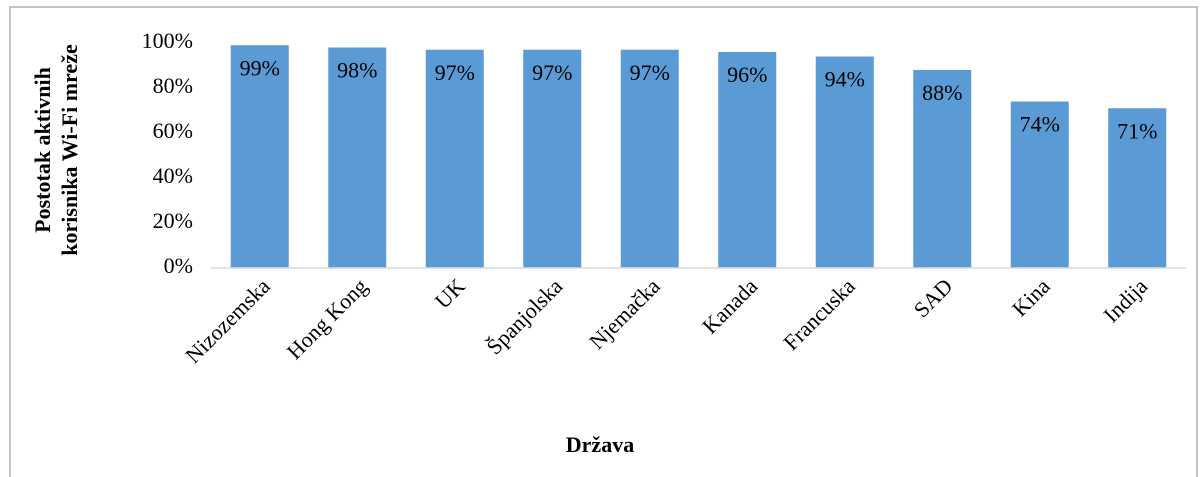 The width and height of the screenshot is (1200, 477). What do you see at coordinates (173, 175) in the screenshot?
I see `y-tick-label: 40%` at bounding box center [173, 175].